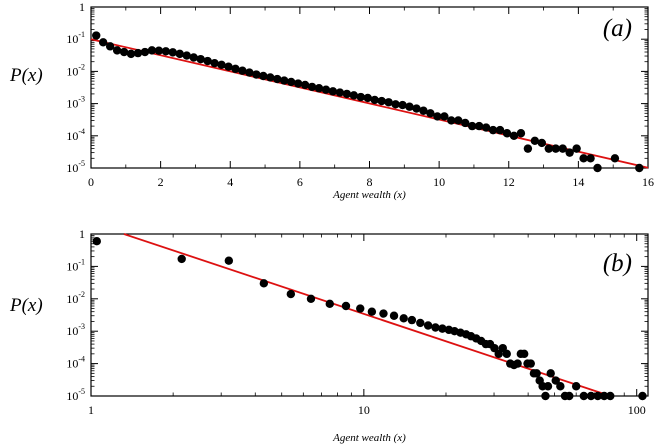  I want to click on y-tick-label: 10⁻², so click(75, 70).